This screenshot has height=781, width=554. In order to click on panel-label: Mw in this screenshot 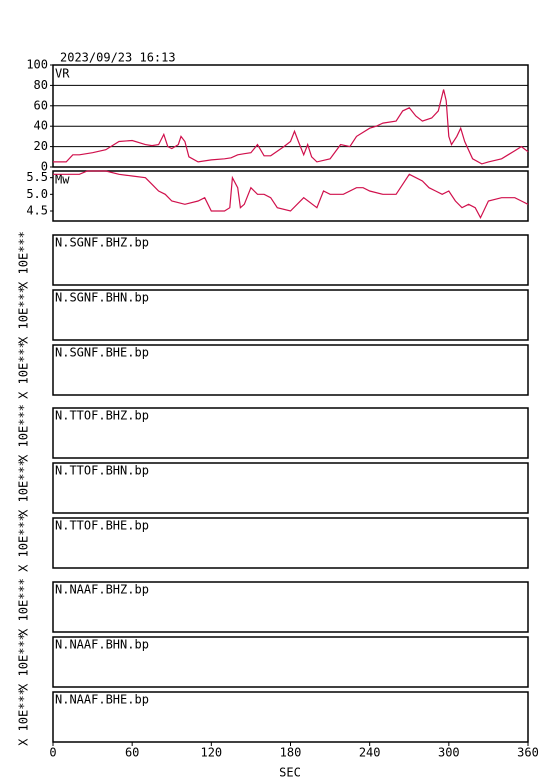, I will do `click(62, 180)`.